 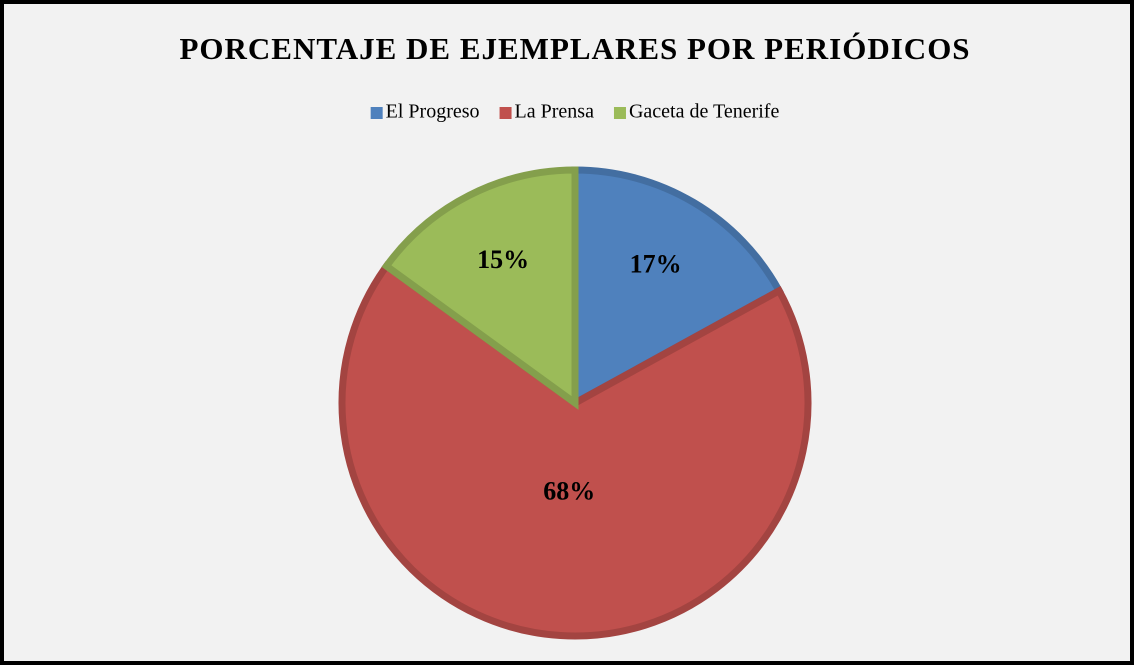 I want to click on legend-label: El Progreso, so click(x=433, y=112).